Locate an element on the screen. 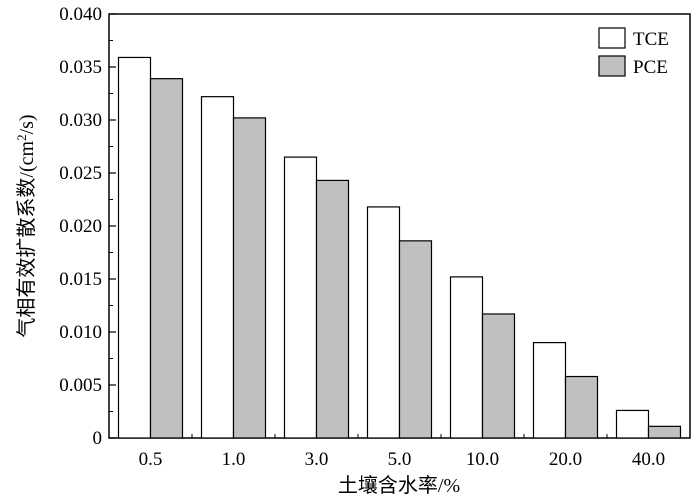 The height and width of the screenshot is (500, 700). x-tick-label: 3.0 is located at coordinates (317, 459).